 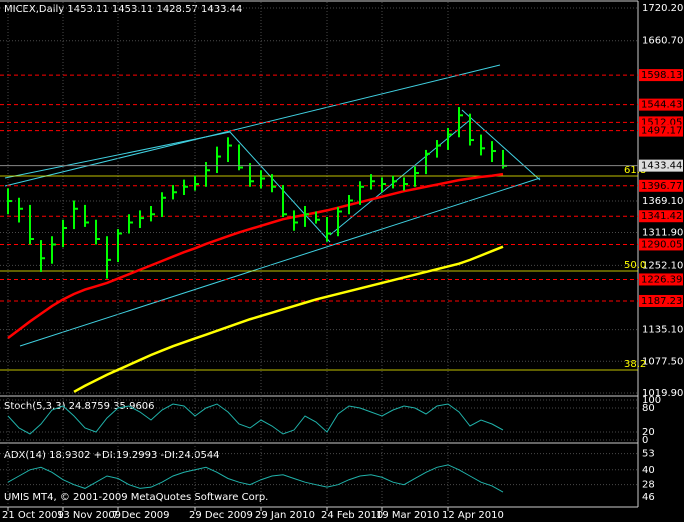 I want to click on current-price-label: 1433.44, so click(x=661, y=166).